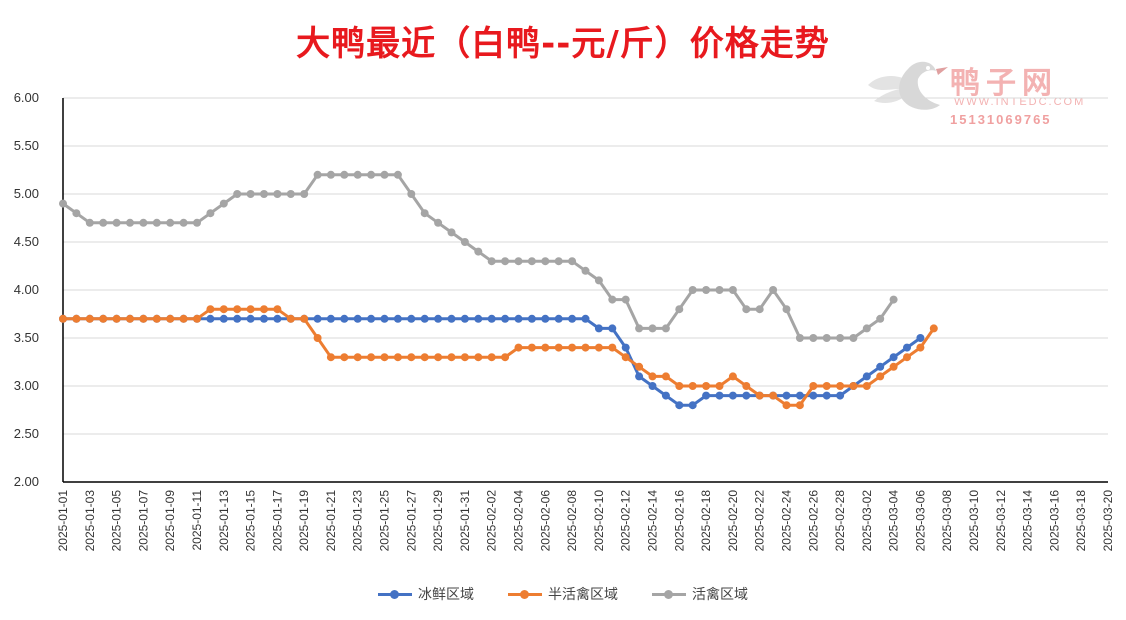 This screenshot has width=1126, height=620. What do you see at coordinates (117, 521) in the screenshot?
I see `x-tick-label: 2025-01-05` at bounding box center [117, 521].